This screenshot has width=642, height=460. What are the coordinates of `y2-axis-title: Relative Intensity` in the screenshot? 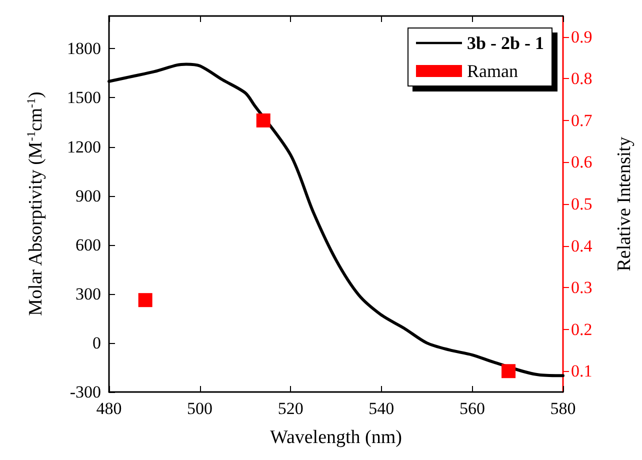 It's located at (624, 204).